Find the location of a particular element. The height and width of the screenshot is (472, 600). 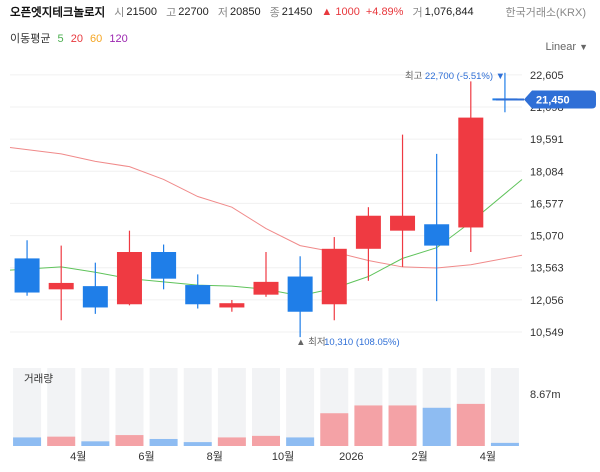

high-label: 고 is located at coordinates (171, 13).